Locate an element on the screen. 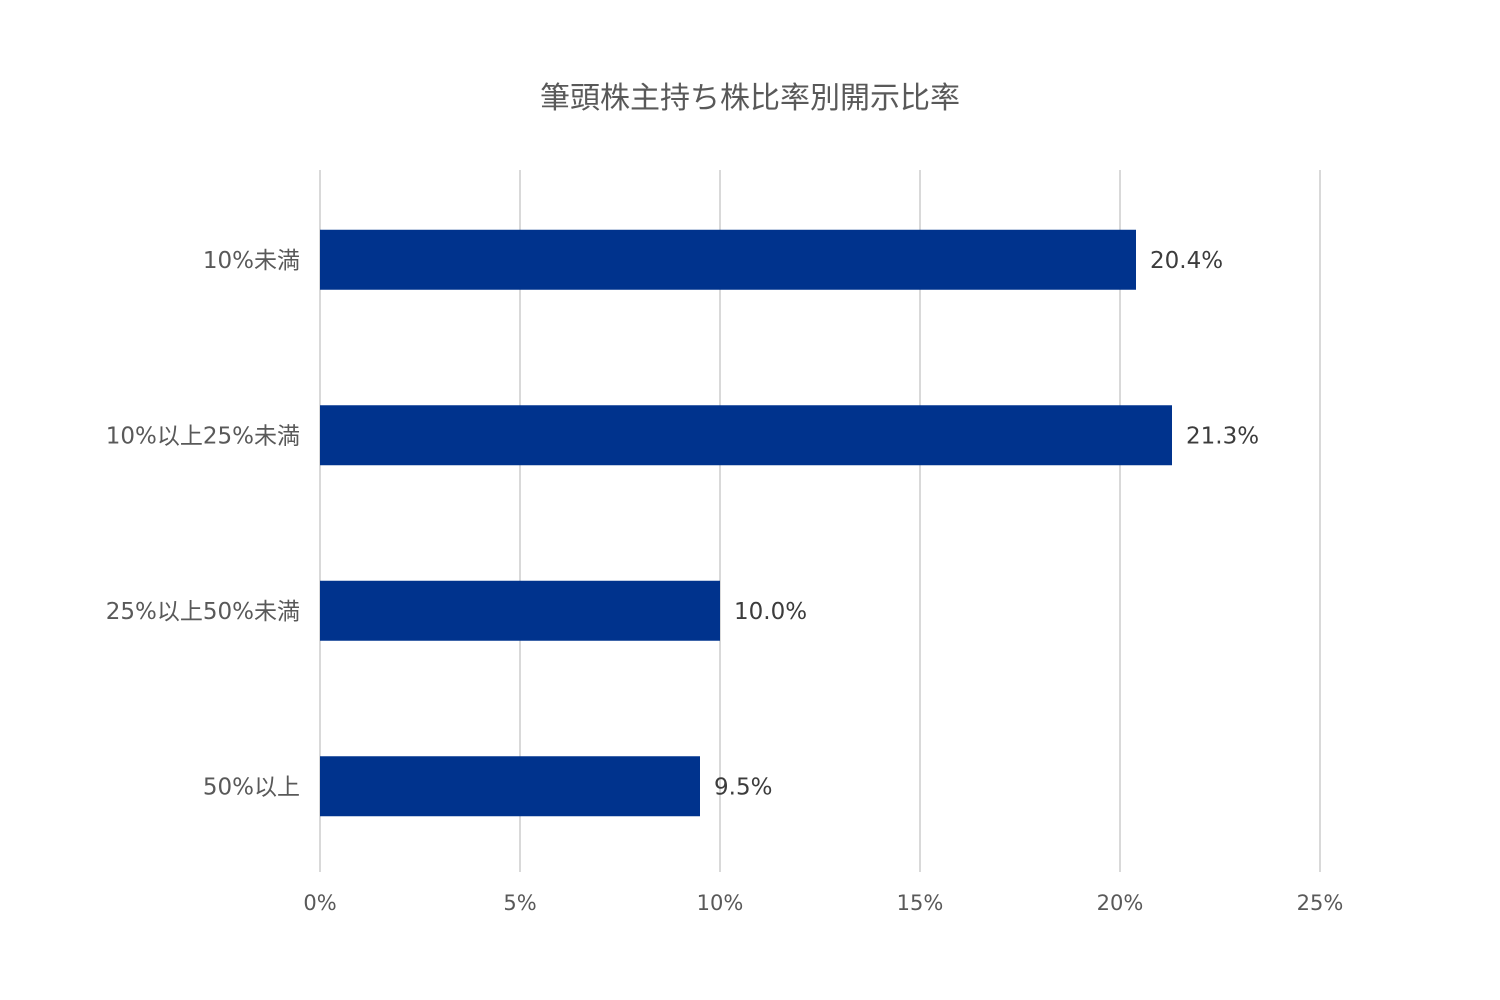 The height and width of the screenshot is (1000, 1500). data-label: 9.5% is located at coordinates (743, 787).